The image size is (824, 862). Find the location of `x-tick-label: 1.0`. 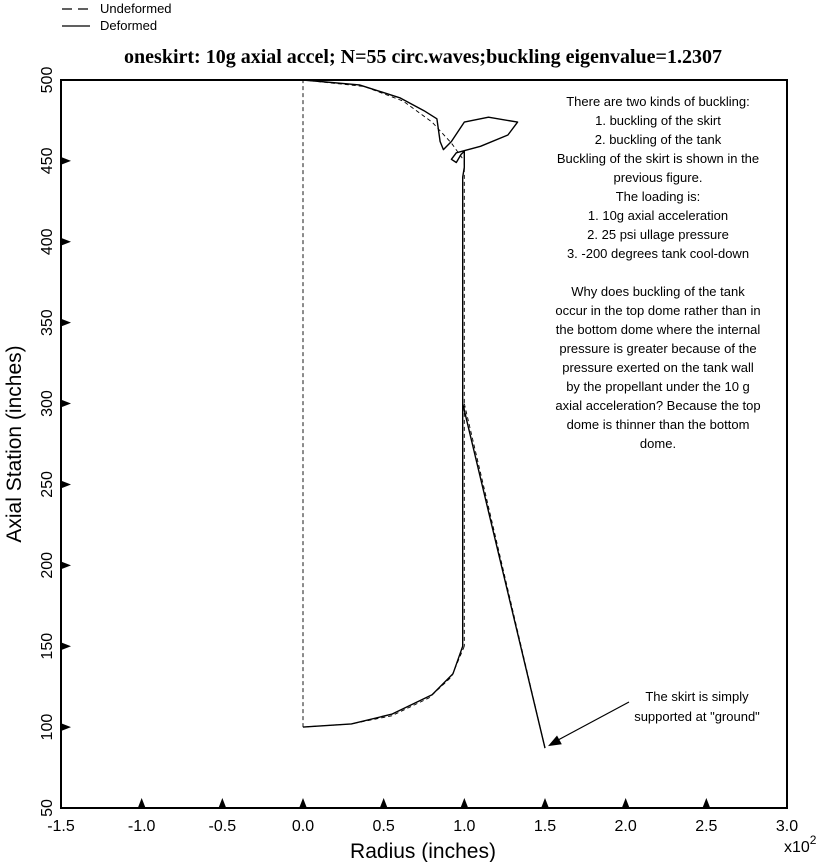

x-tick-label: 1.0 is located at coordinates (464, 826).